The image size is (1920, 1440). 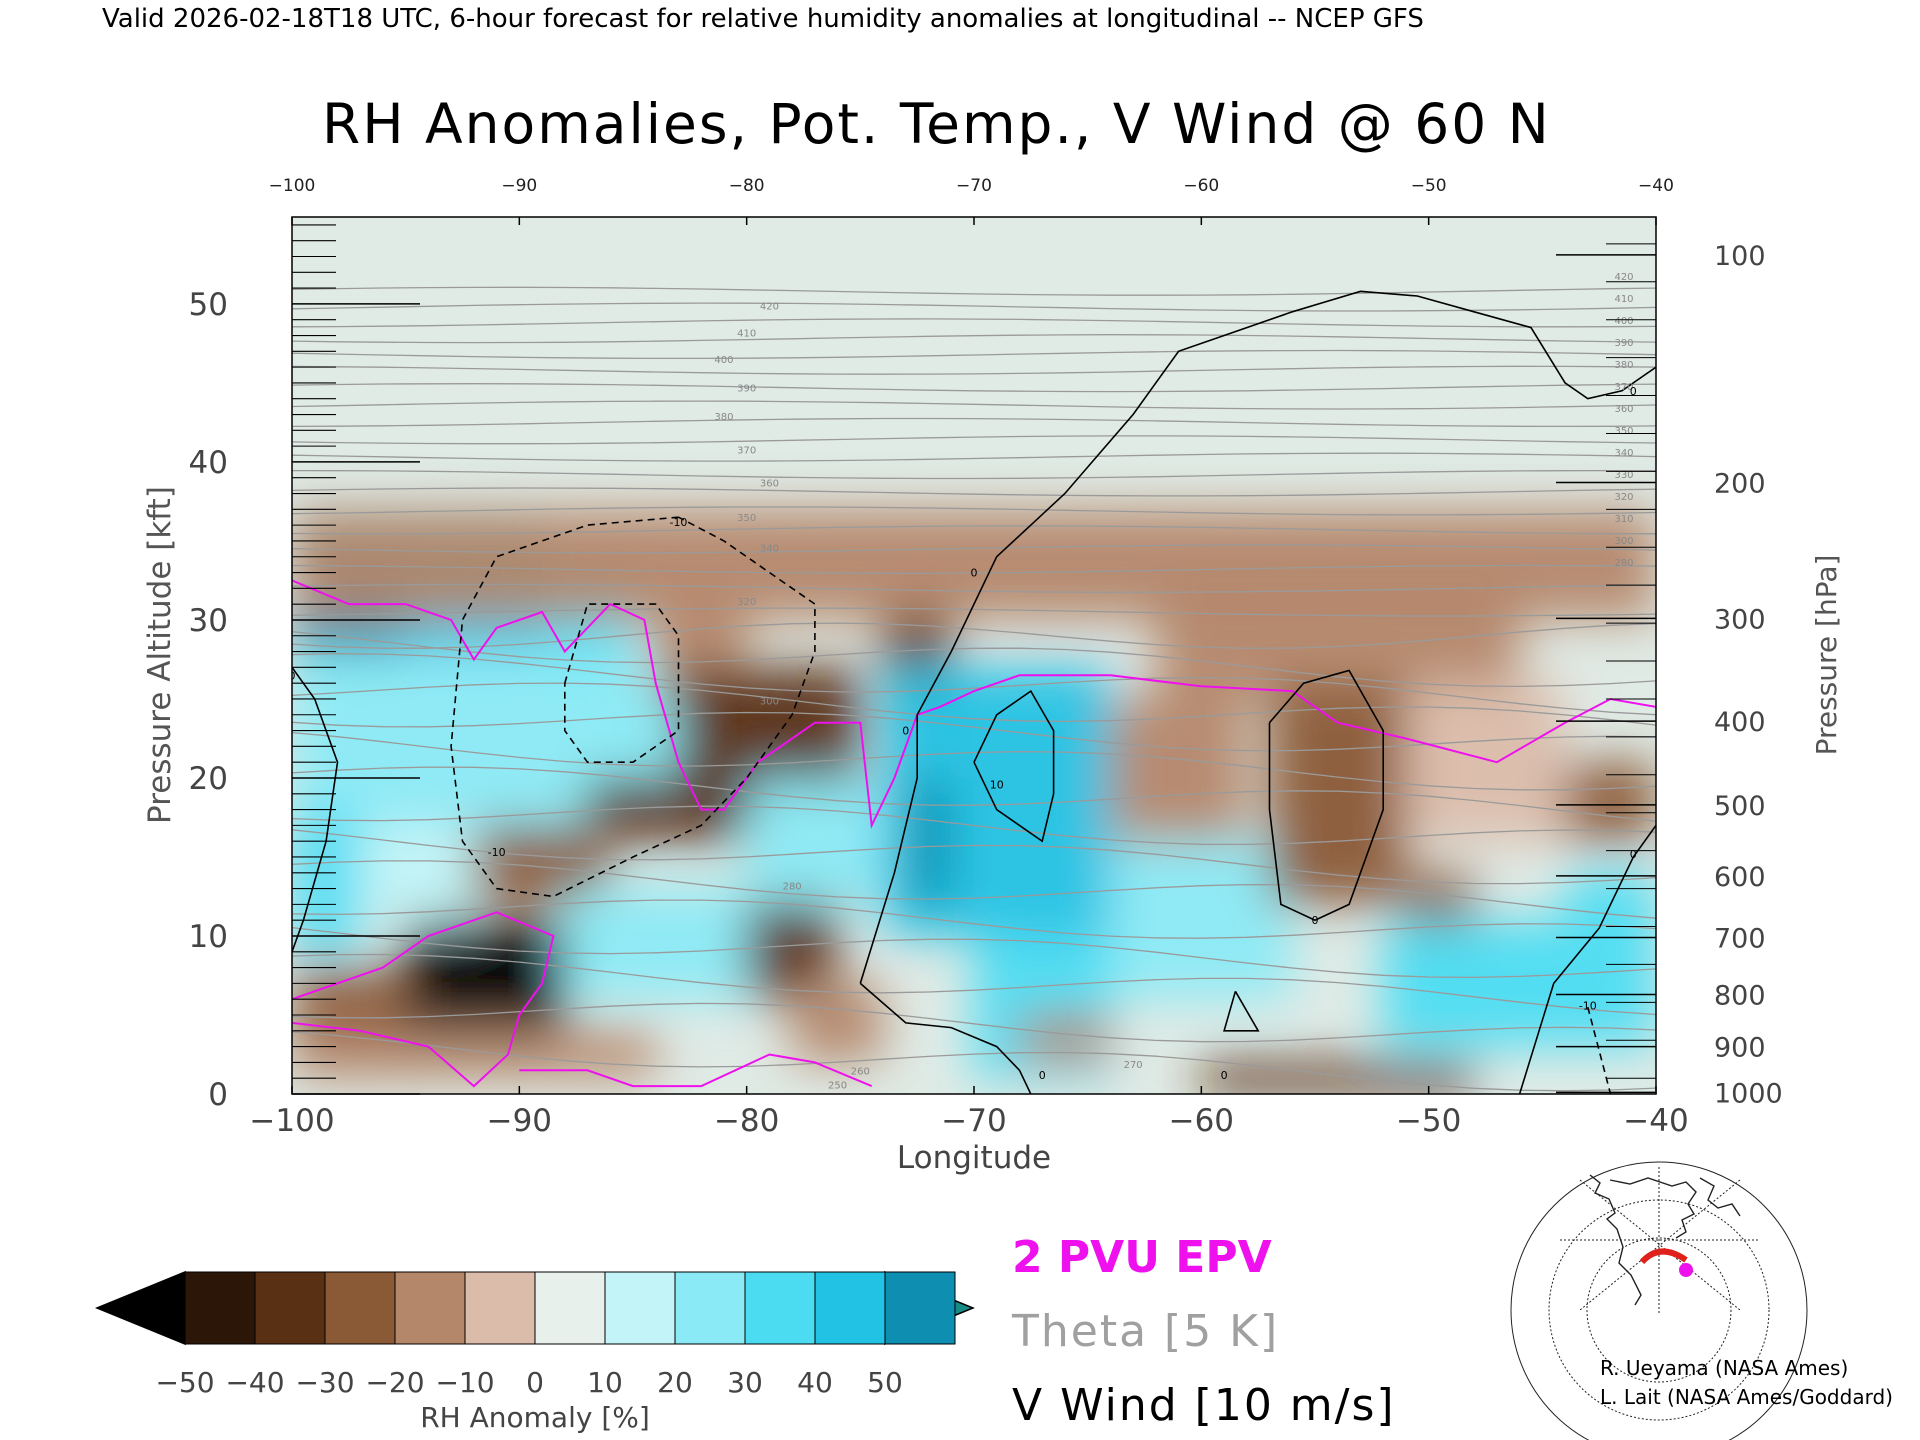 I want to click on v-wind-label-8: 0, so click(x=1633, y=854).